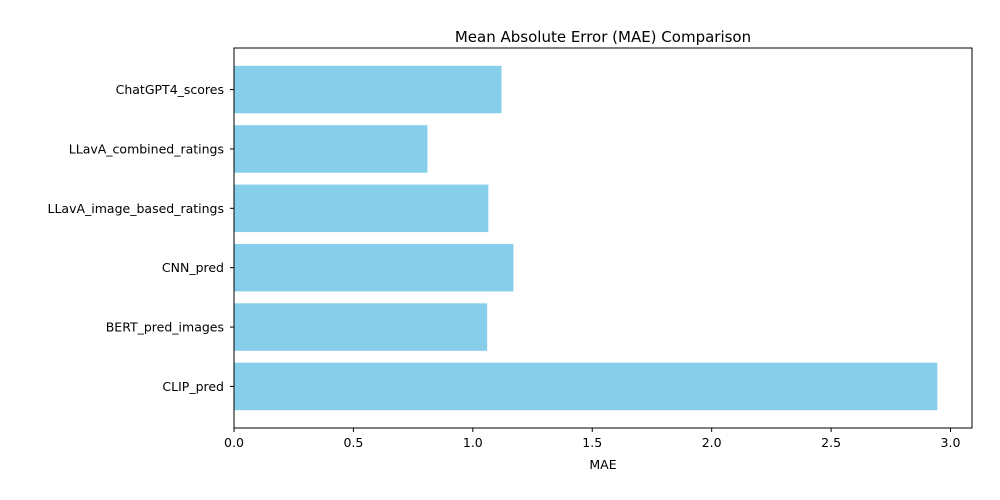 This screenshot has width=1000, height=500. What do you see at coordinates (603, 37) in the screenshot?
I see `chart-title: Mean Absolute Error (MAE) Comparison` at bounding box center [603, 37].